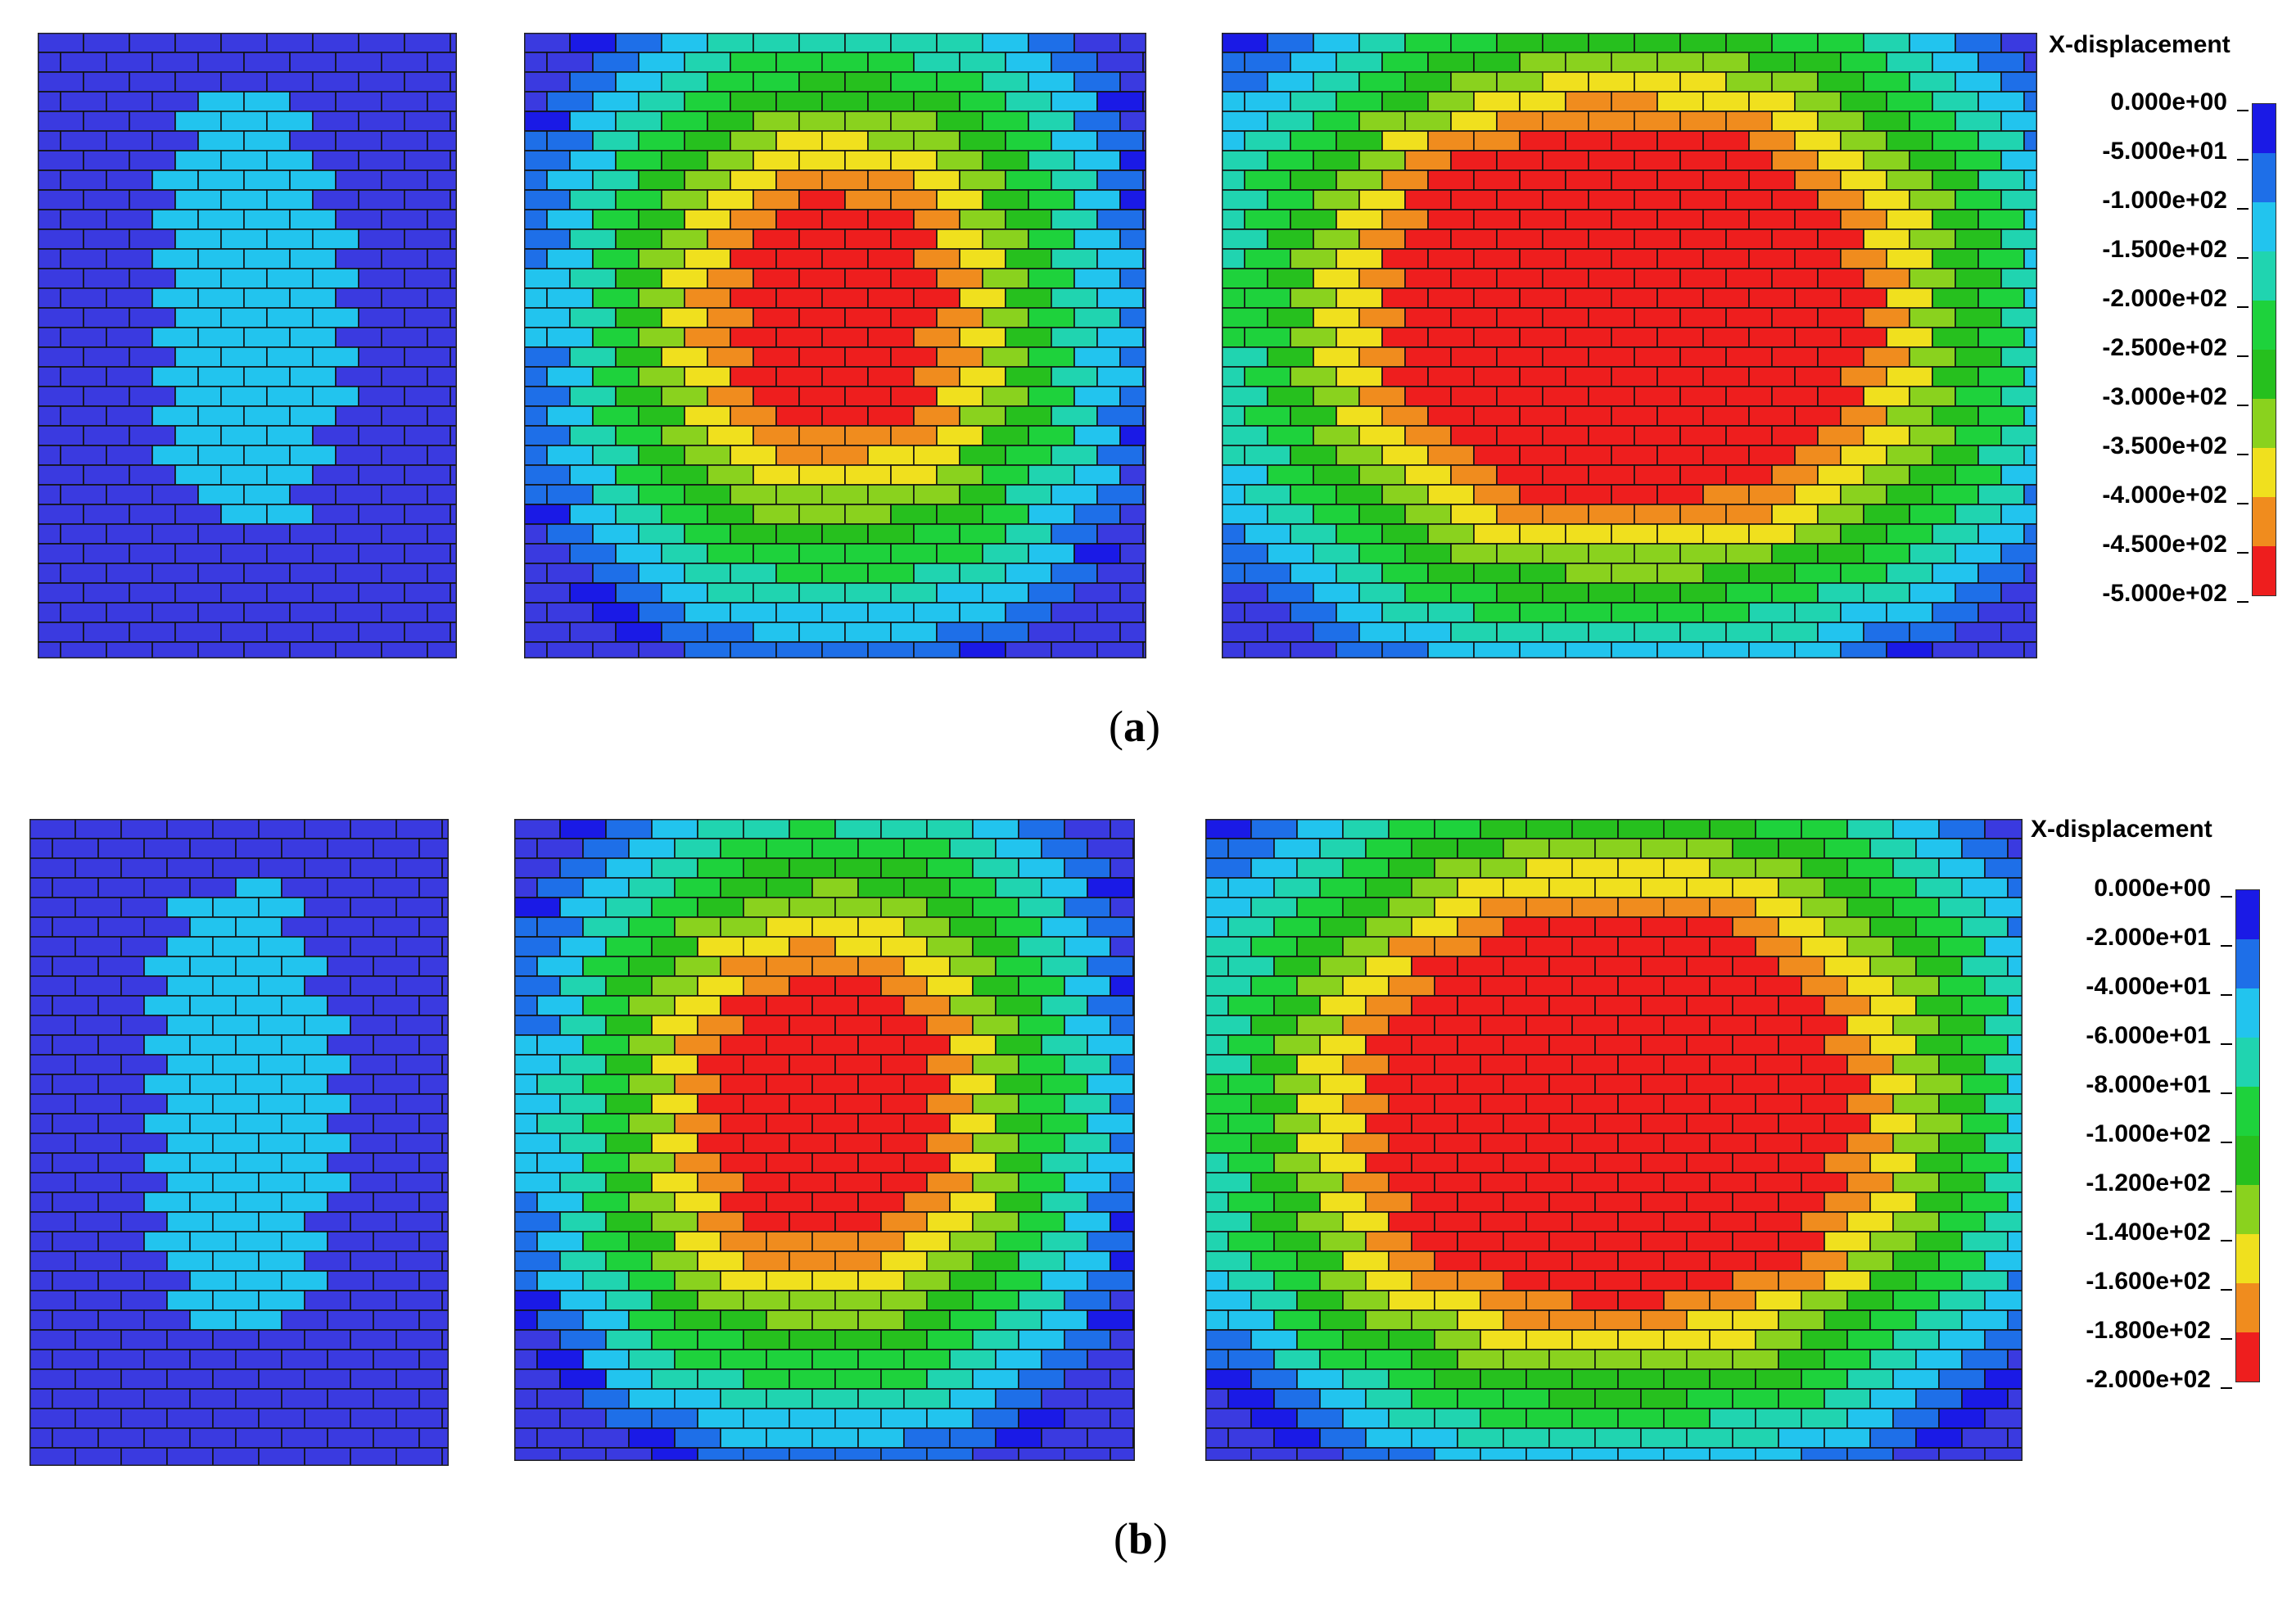 The height and width of the screenshot is (1601, 2296). I want to click on legend-tick, so click(2243, 258).